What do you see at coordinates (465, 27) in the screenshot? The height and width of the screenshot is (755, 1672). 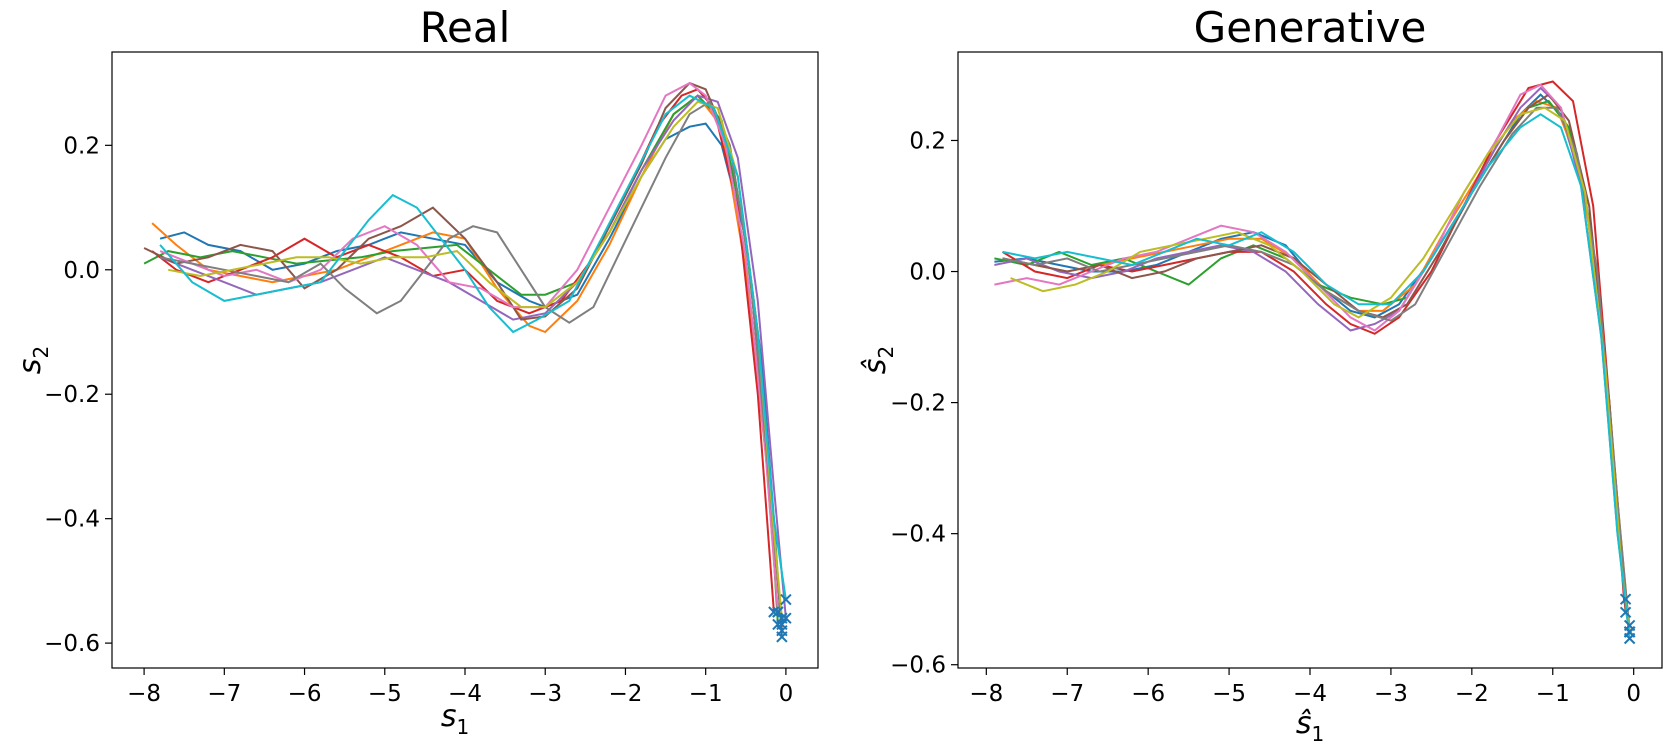 I see `chart-title: Real` at bounding box center [465, 27].